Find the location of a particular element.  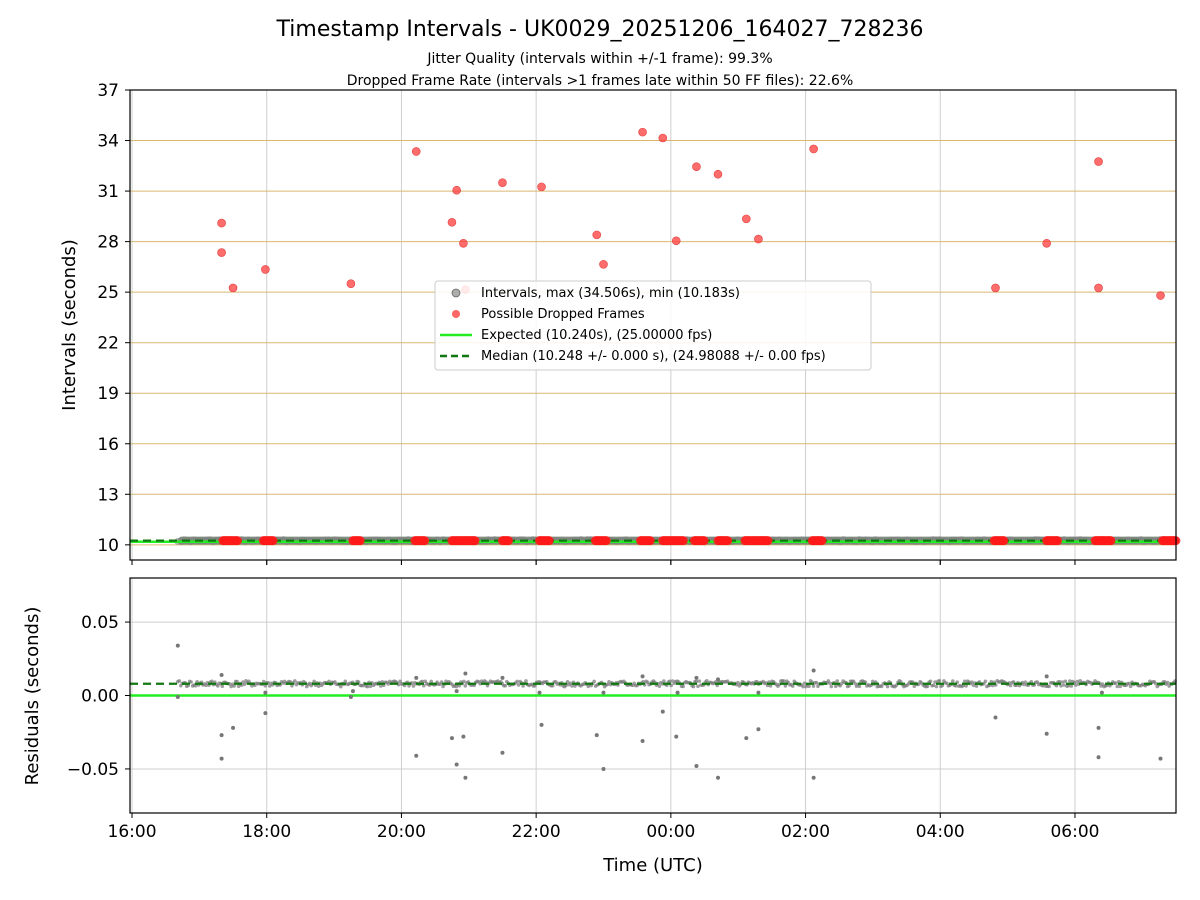

residuals-xtick-label: 00:00 is located at coordinates (670, 832).